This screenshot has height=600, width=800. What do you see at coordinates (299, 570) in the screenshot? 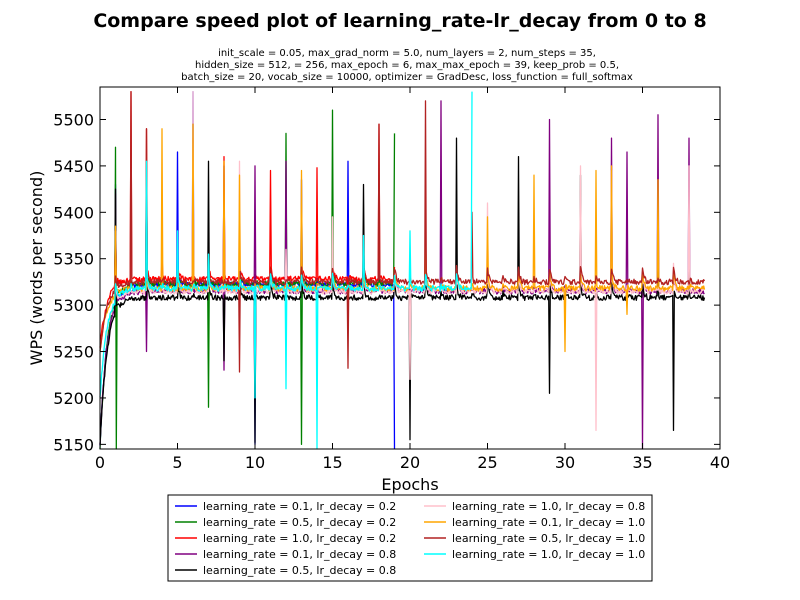
I see `legend-label: learning_rate = 0.5, lr_decay = 0.8` at bounding box center [299, 570].